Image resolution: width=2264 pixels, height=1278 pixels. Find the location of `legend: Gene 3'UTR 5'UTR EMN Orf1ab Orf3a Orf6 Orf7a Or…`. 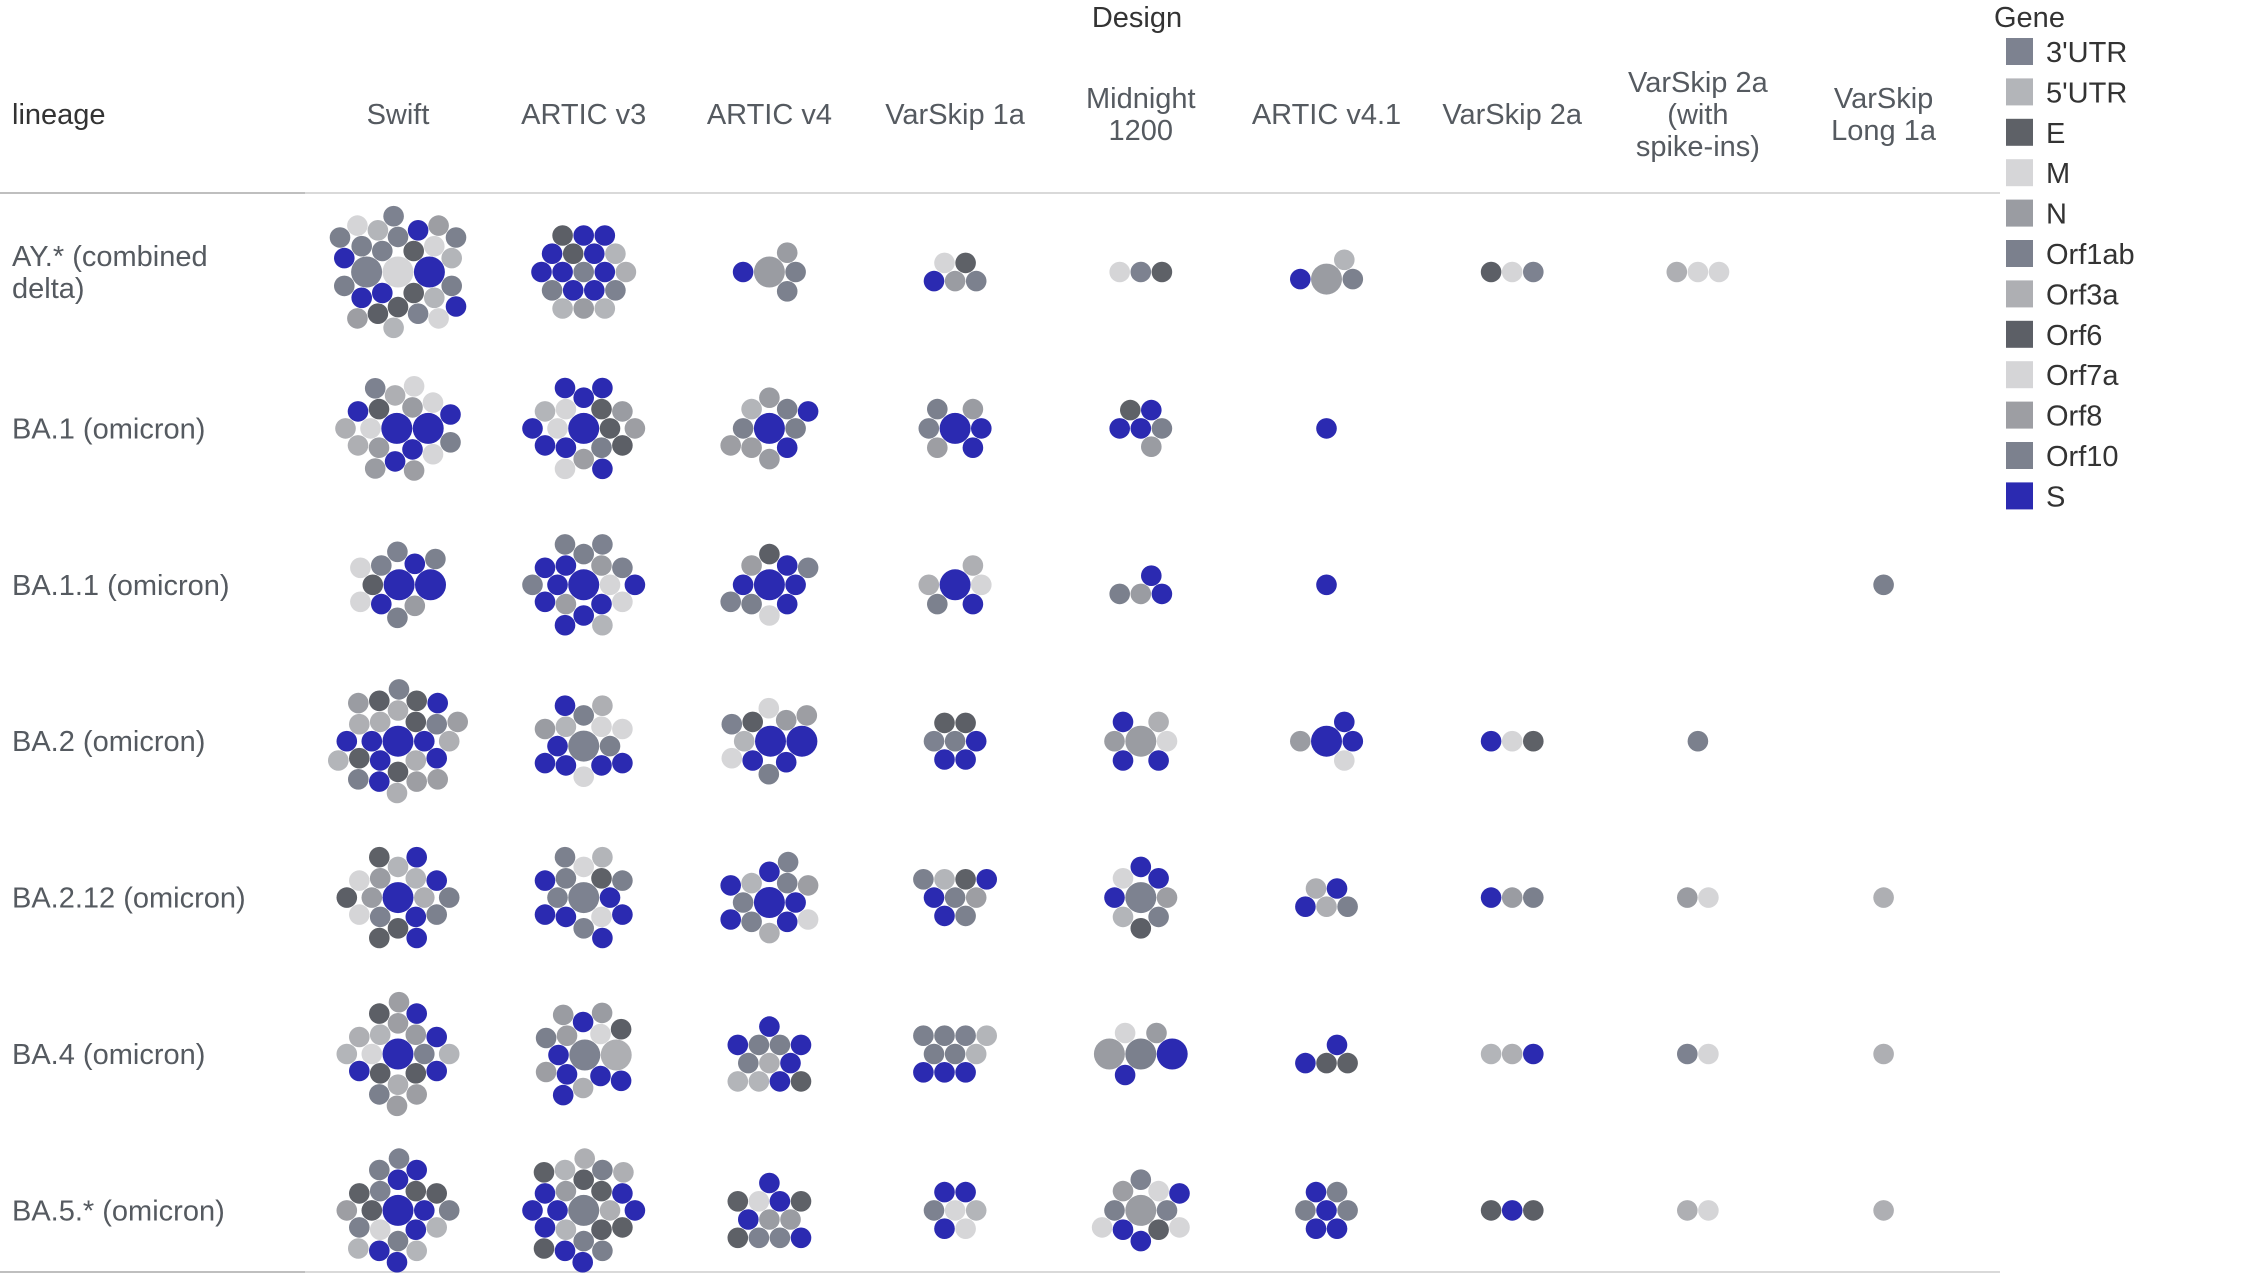

legend: Gene 3'UTR 5'UTR EMN Orf1ab Orf3a Orf6 Orf7a Or… is located at coordinates (2064, 257).